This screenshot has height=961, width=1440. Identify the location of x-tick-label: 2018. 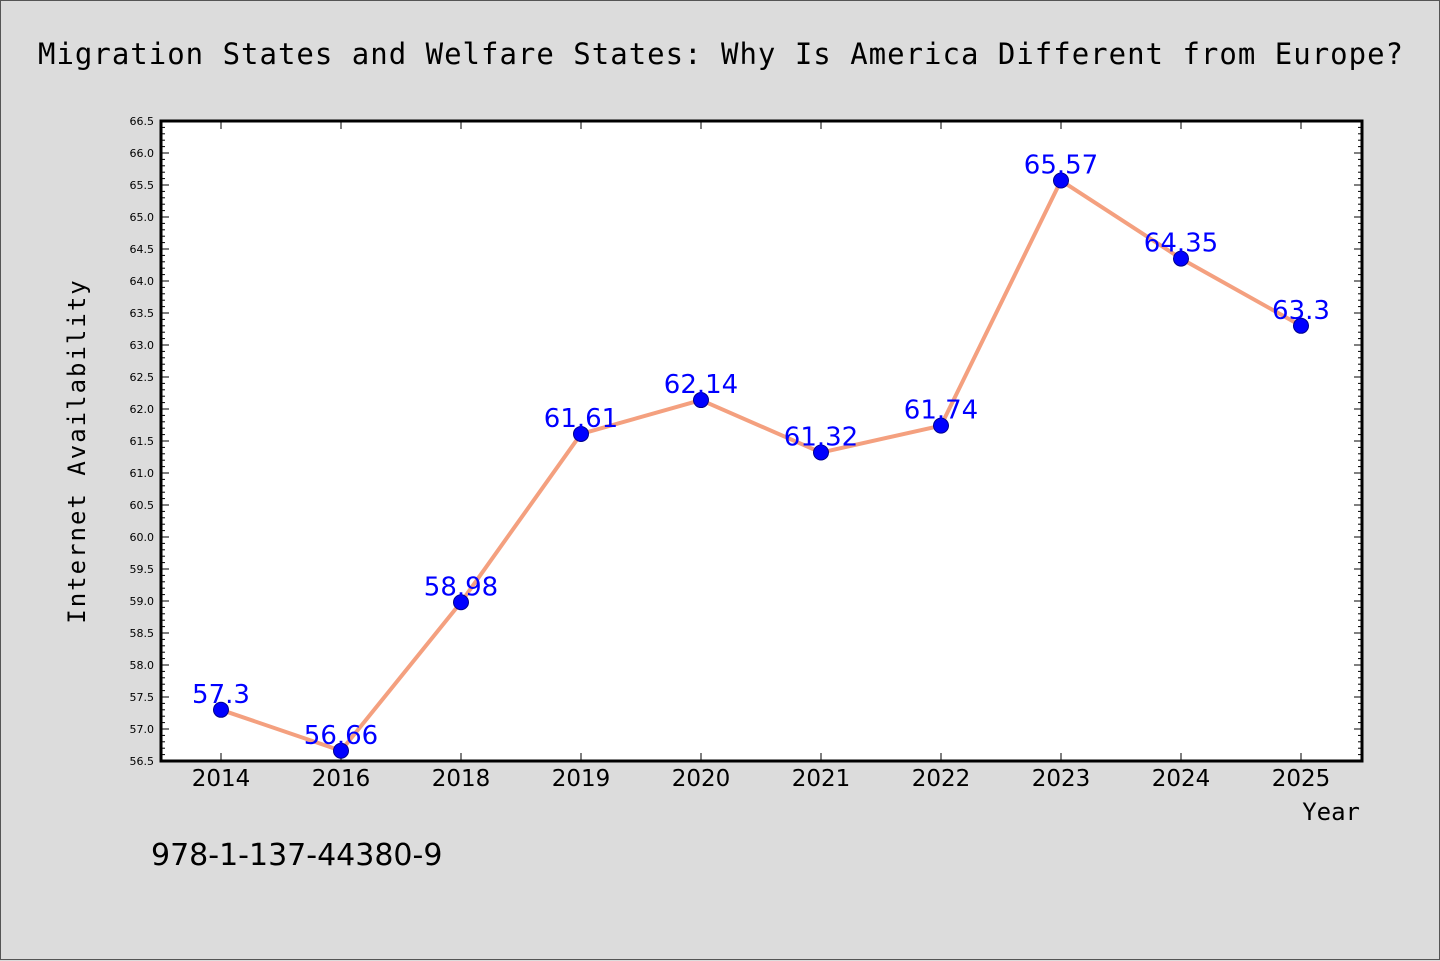
(461, 779).